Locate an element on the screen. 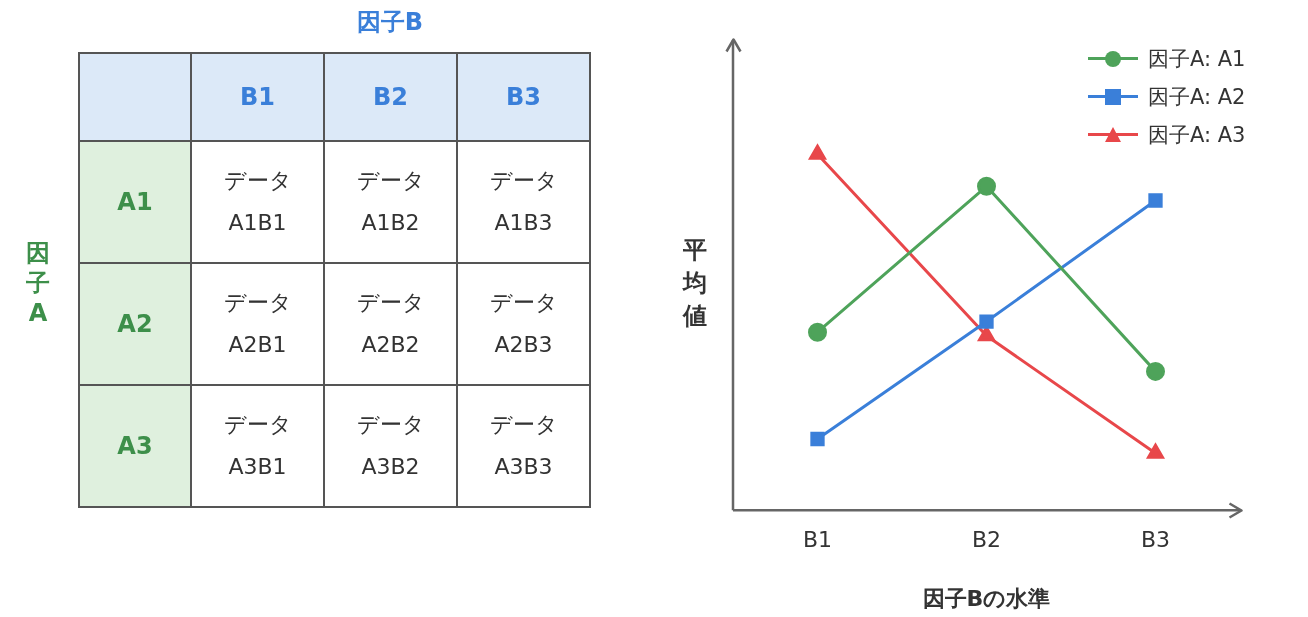 The width and height of the screenshot is (1308, 617). legend-label: 因子A: A3 is located at coordinates (1197, 135).